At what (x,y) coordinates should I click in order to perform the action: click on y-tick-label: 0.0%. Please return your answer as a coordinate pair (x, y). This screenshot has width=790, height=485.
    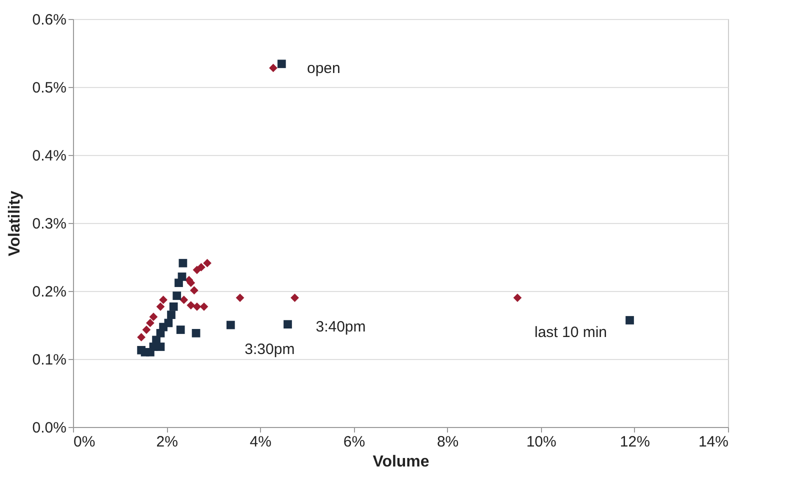
    Looking at the image, I should click on (49, 428).